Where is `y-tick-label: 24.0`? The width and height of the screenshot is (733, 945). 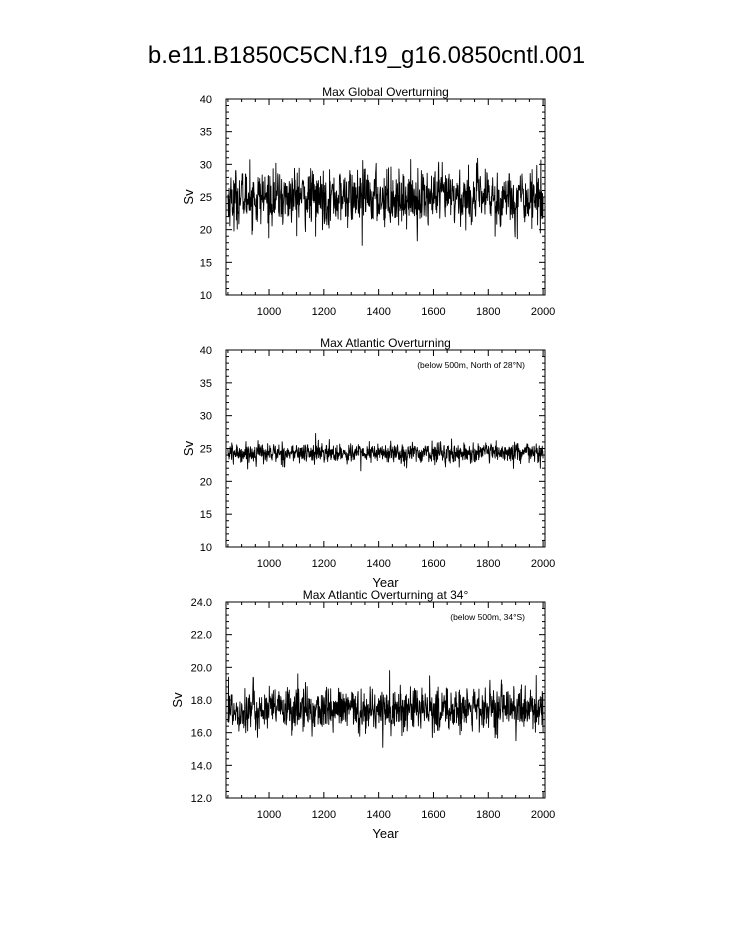 y-tick-label: 24.0 is located at coordinates (201, 603).